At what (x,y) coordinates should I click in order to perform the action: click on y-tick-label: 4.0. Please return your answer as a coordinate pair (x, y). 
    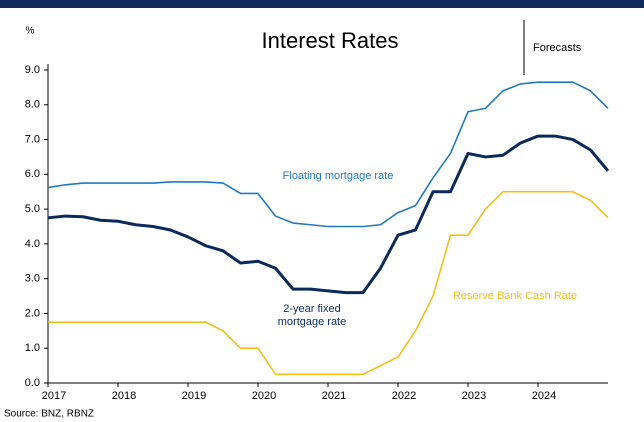
    Looking at the image, I should click on (32, 244).